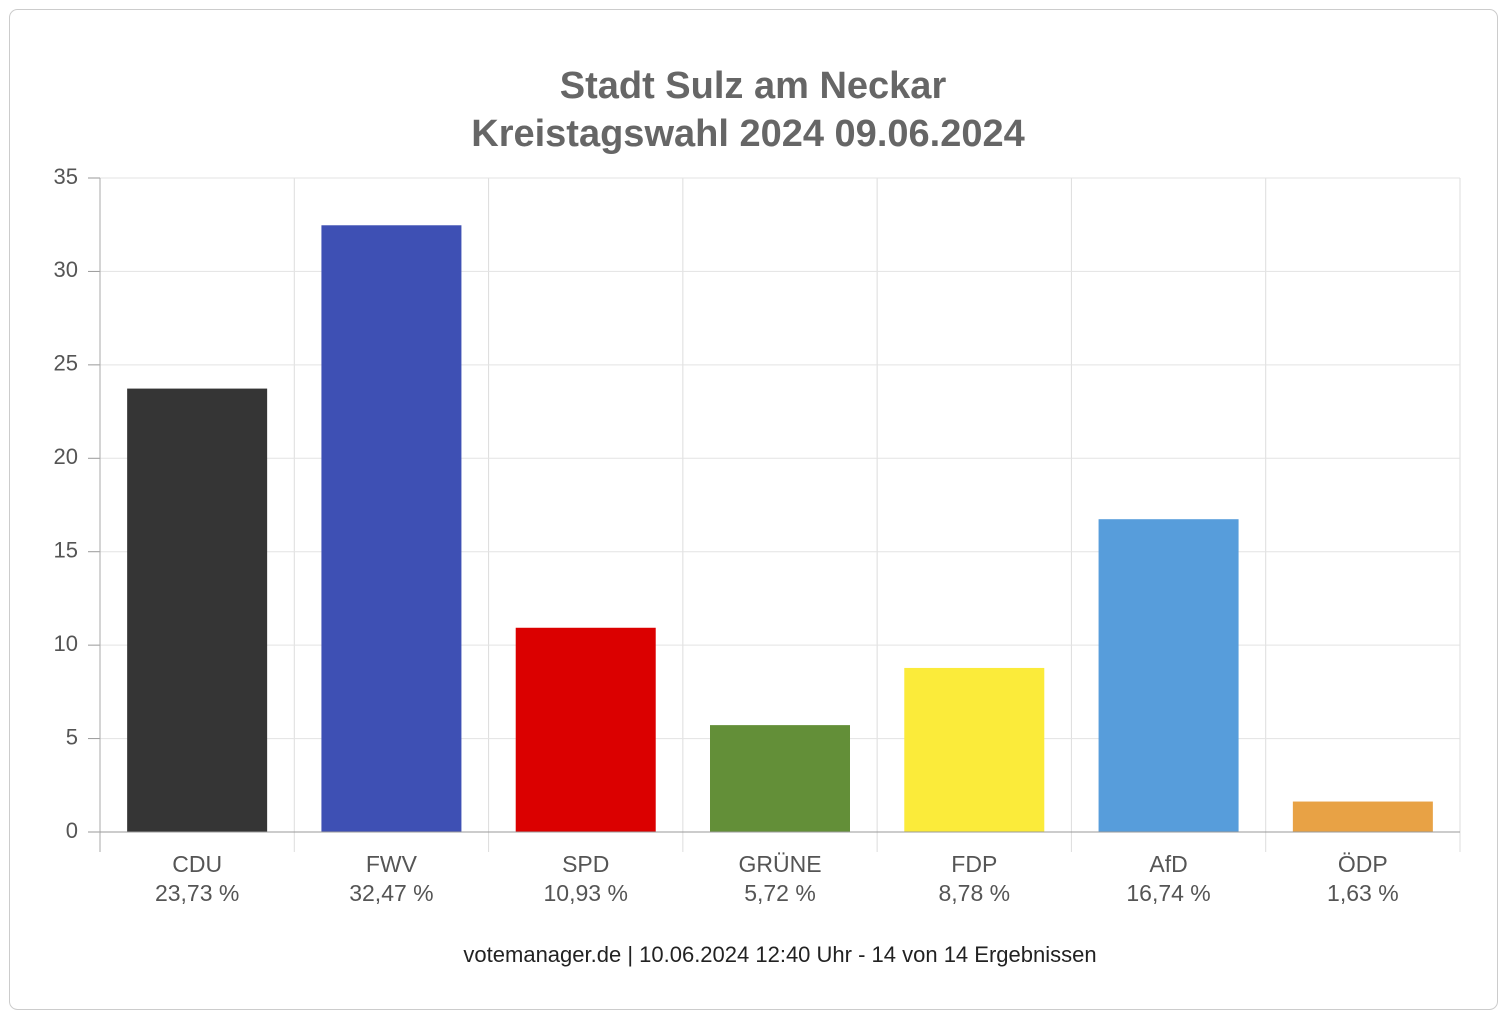  Describe the element at coordinates (66, 269) in the screenshot. I see `y-tick-label: 30` at that location.